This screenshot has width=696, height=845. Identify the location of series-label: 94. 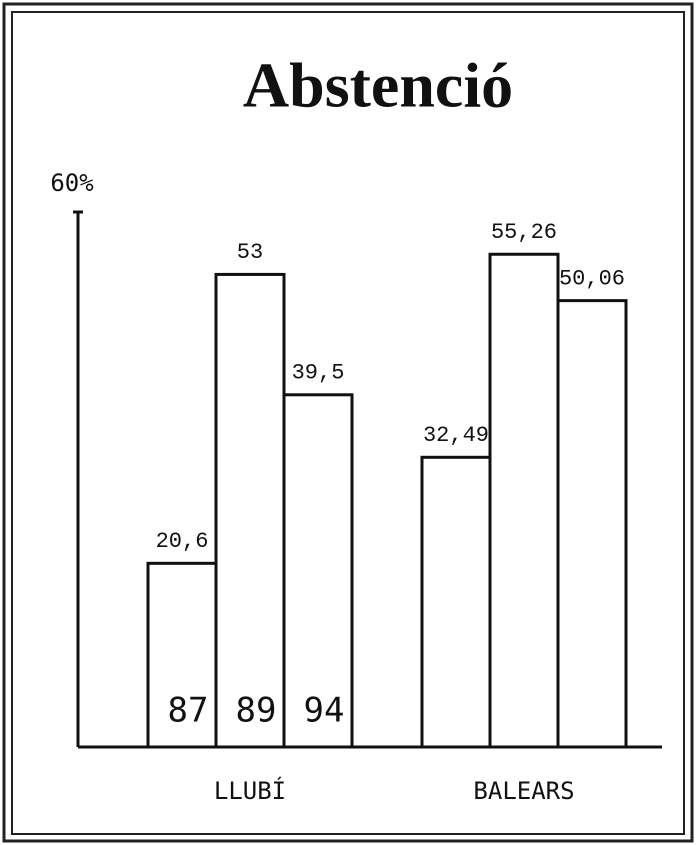
(324, 711).